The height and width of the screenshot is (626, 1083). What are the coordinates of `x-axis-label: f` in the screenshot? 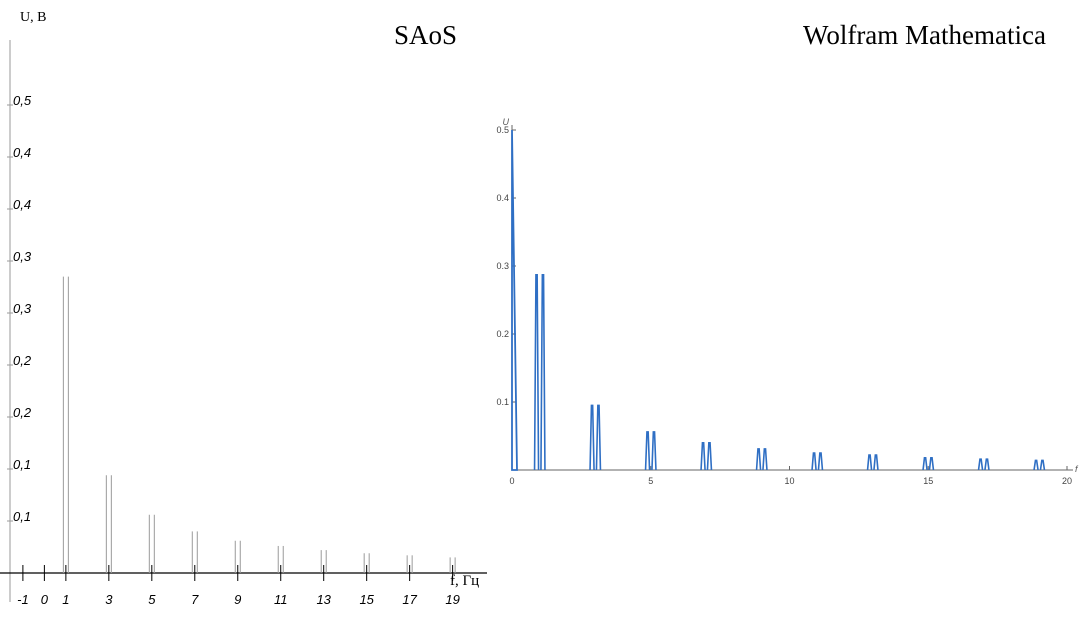 It's located at (1077, 469).